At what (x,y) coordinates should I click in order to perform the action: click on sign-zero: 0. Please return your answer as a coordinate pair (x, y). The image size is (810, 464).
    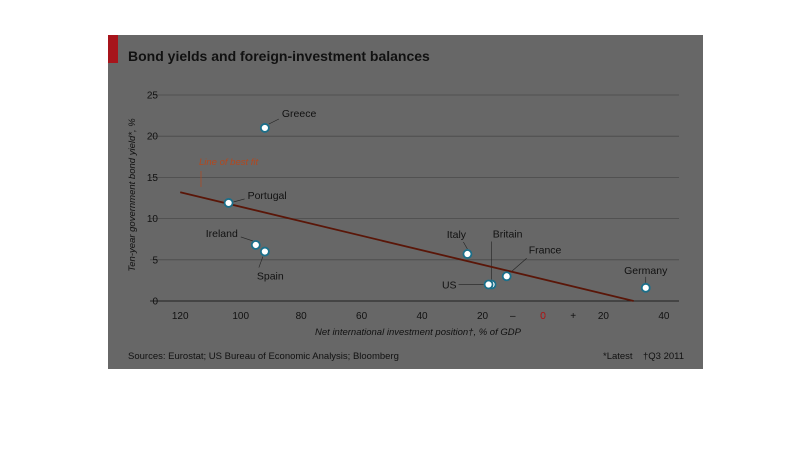
    Looking at the image, I should click on (543, 316).